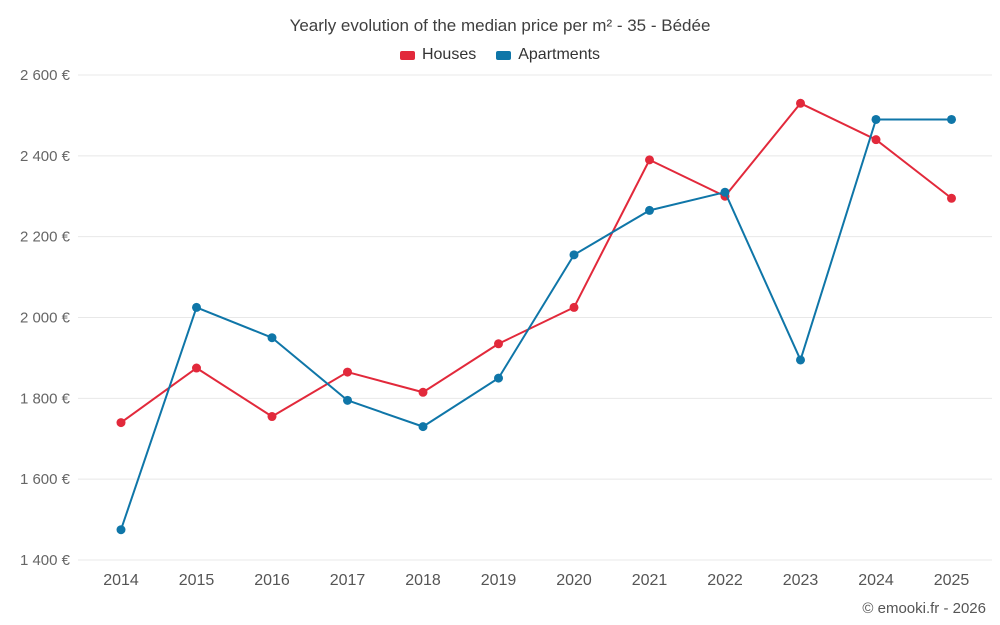 The height and width of the screenshot is (625, 1000). Describe the element at coordinates (951, 119) in the screenshot. I see `data-point-apartments-2025` at that location.